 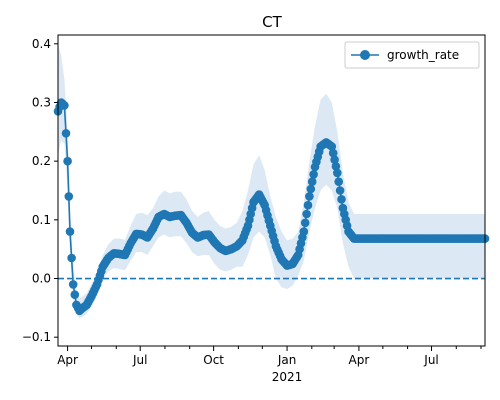 I want to click on y-tick-label: −0.1, so click(x=36, y=337).